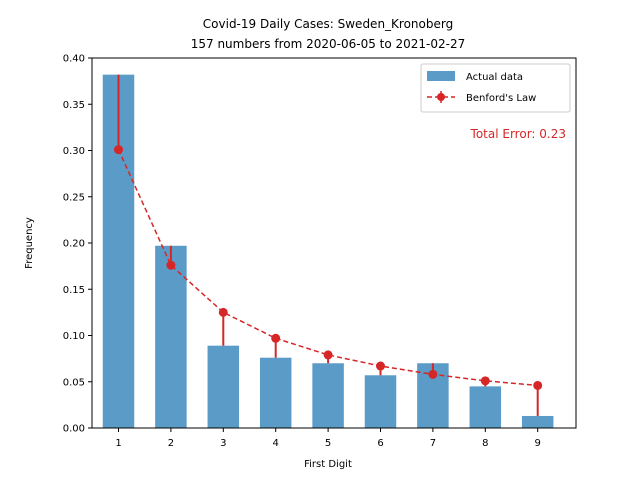 This screenshot has width=640, height=480. Describe the element at coordinates (501, 98) in the screenshot. I see `legend-benford-label: Benford's Law` at that location.